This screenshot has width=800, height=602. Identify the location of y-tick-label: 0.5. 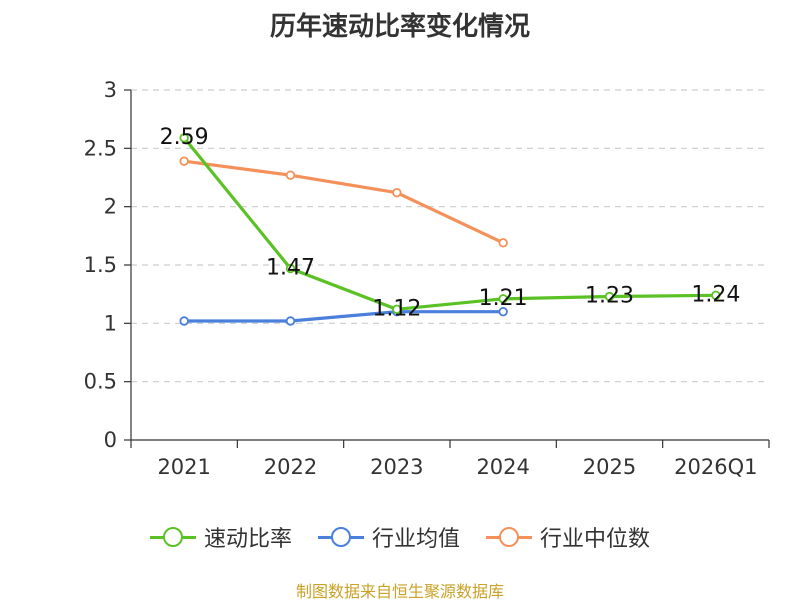
(100, 382).